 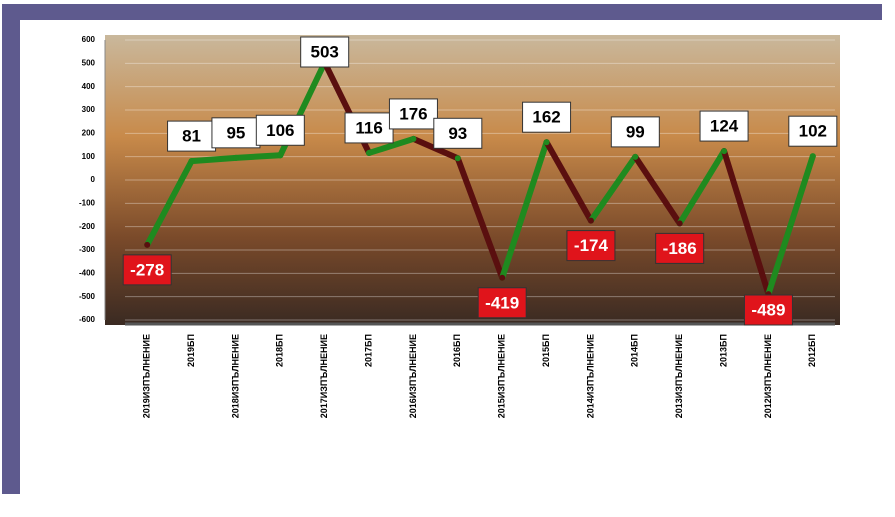 I want to click on value-label: -174, so click(x=591, y=245).